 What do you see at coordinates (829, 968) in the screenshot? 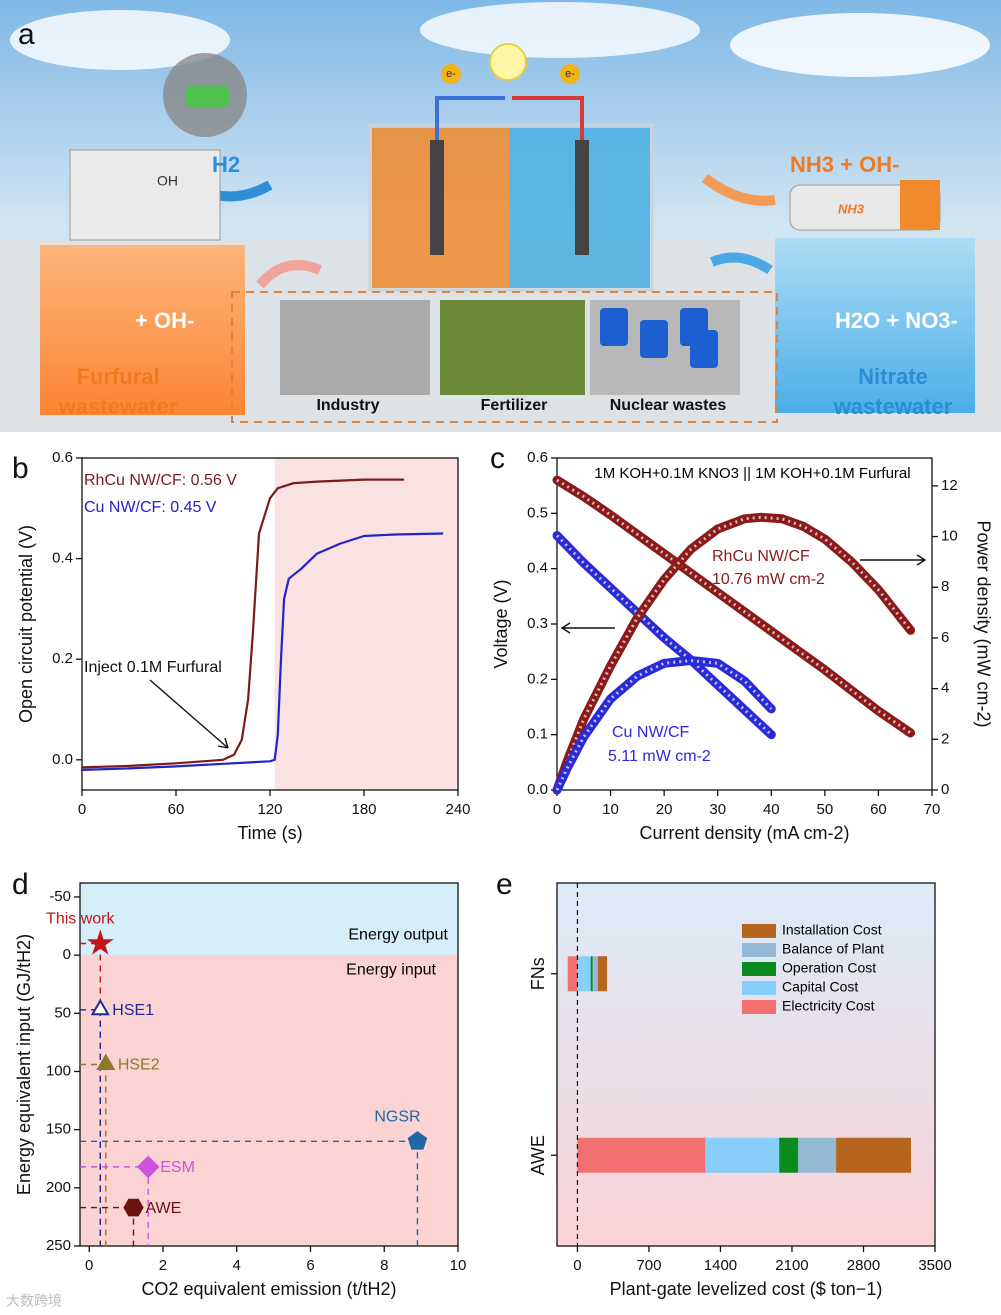
I see `legend-label: Operation Cost` at bounding box center [829, 968].